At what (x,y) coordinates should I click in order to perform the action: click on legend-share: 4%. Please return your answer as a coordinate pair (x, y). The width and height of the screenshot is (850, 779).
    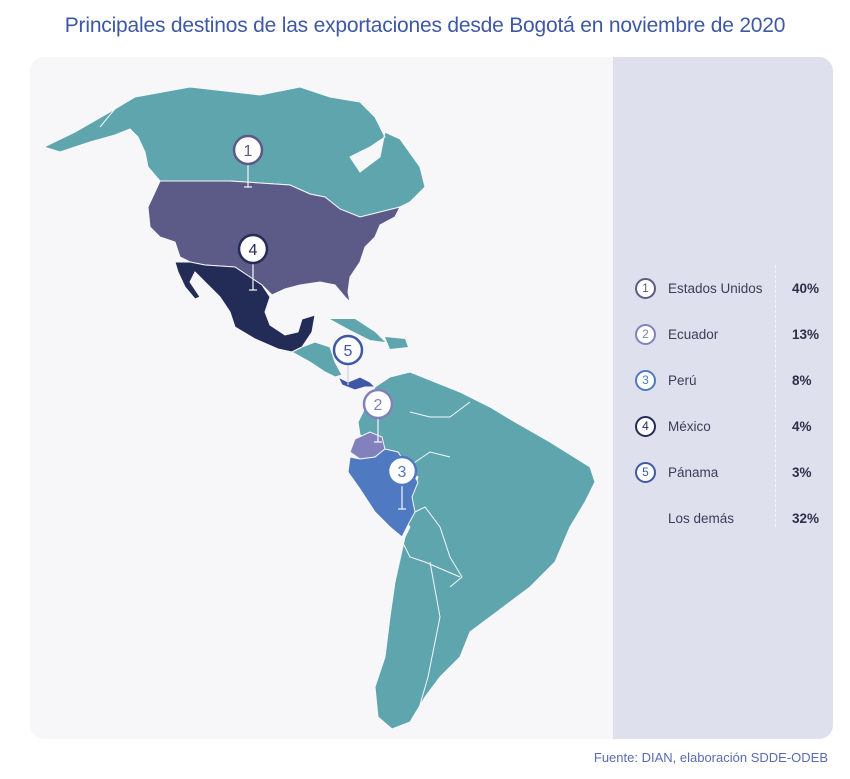
    Looking at the image, I should click on (802, 426).